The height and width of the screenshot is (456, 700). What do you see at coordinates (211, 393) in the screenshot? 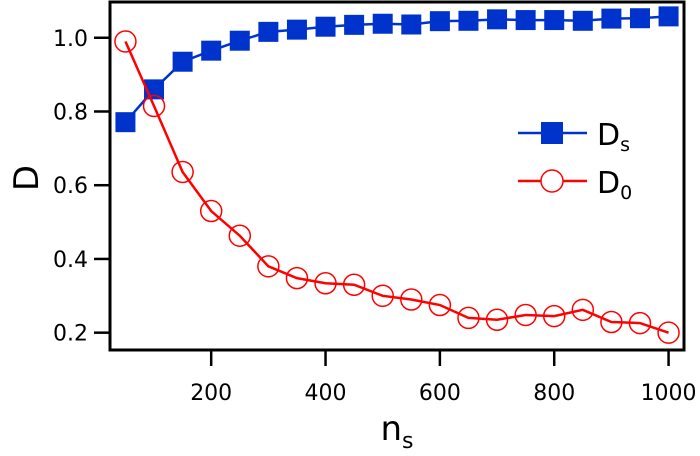
I see `x-tick-label: 200` at bounding box center [211, 393].